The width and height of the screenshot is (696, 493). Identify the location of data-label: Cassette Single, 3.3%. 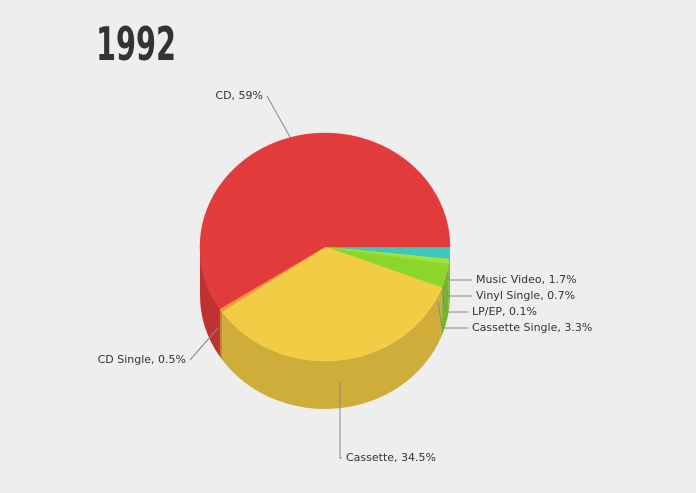
(532, 327).